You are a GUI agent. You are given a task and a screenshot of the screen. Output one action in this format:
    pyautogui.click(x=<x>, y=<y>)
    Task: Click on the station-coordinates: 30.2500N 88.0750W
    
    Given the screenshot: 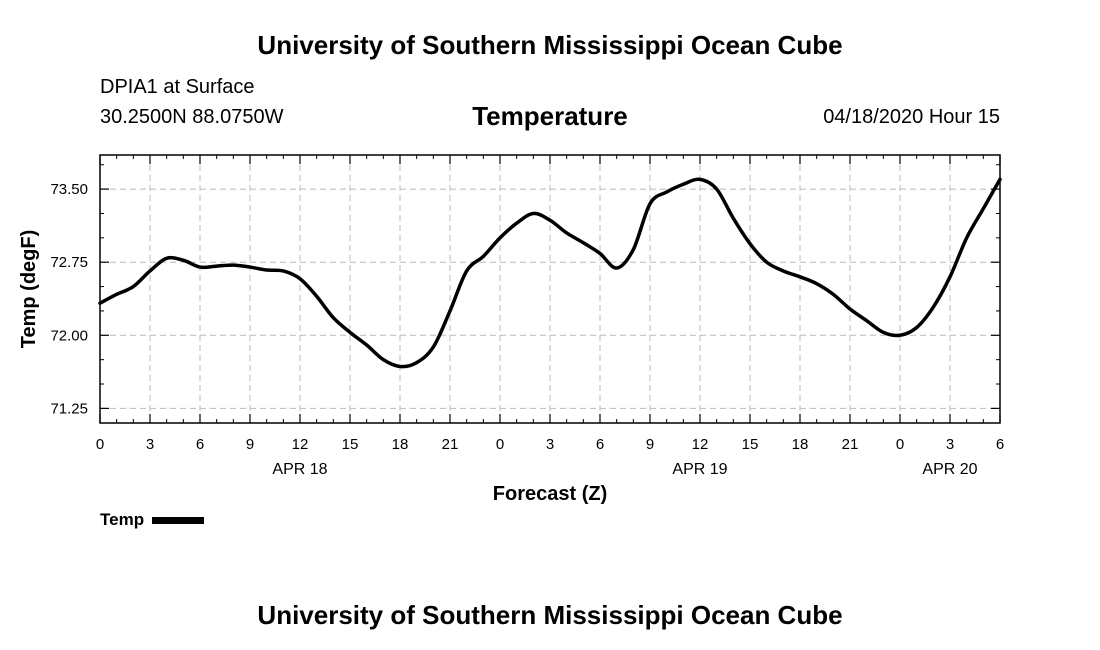 What is the action you would take?
    pyautogui.click(x=192, y=117)
    